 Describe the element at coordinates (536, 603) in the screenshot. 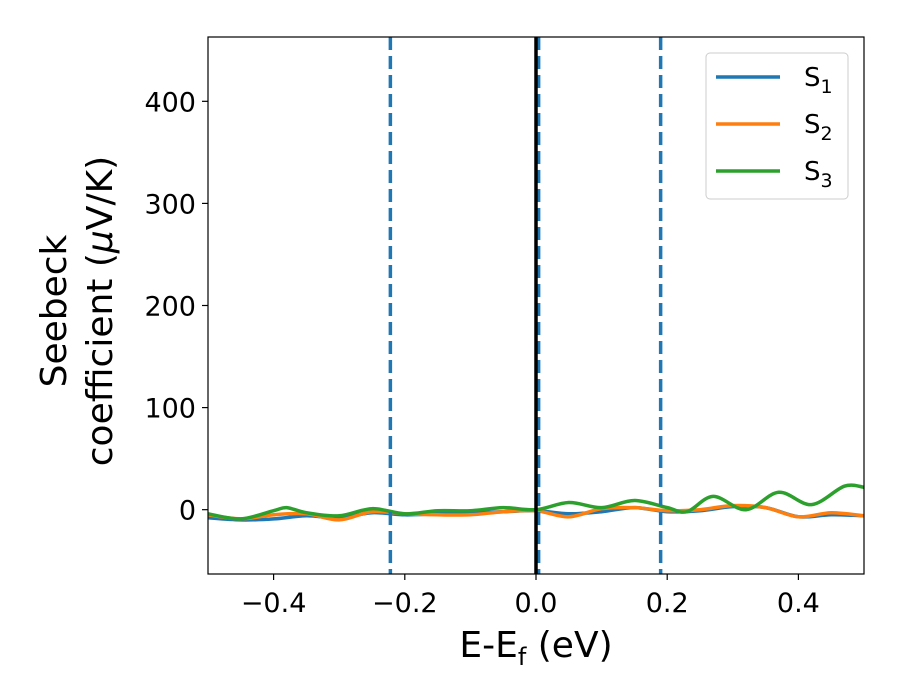

I see `x-tick-label: 0.0` at that location.